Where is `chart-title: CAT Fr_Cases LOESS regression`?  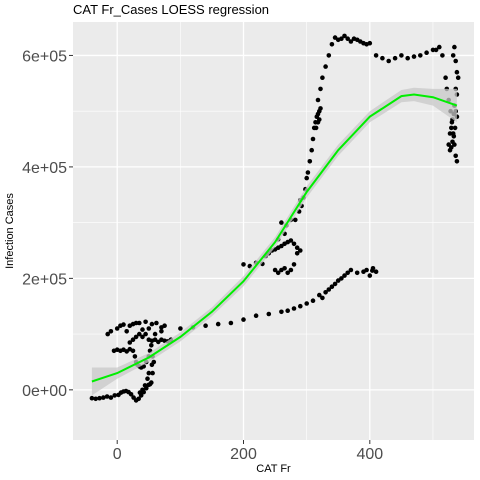
chart-title: CAT Fr_Cases LOESS regression is located at coordinates (171, 9).